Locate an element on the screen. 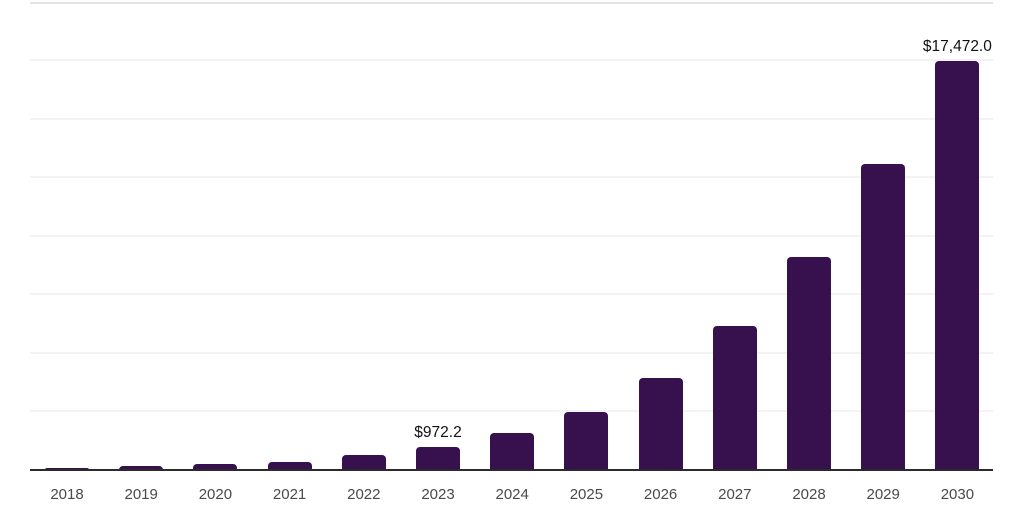 Image resolution: width=1024 pixels, height=512 pixels. x-tick-label-2022: 2022 is located at coordinates (364, 494).